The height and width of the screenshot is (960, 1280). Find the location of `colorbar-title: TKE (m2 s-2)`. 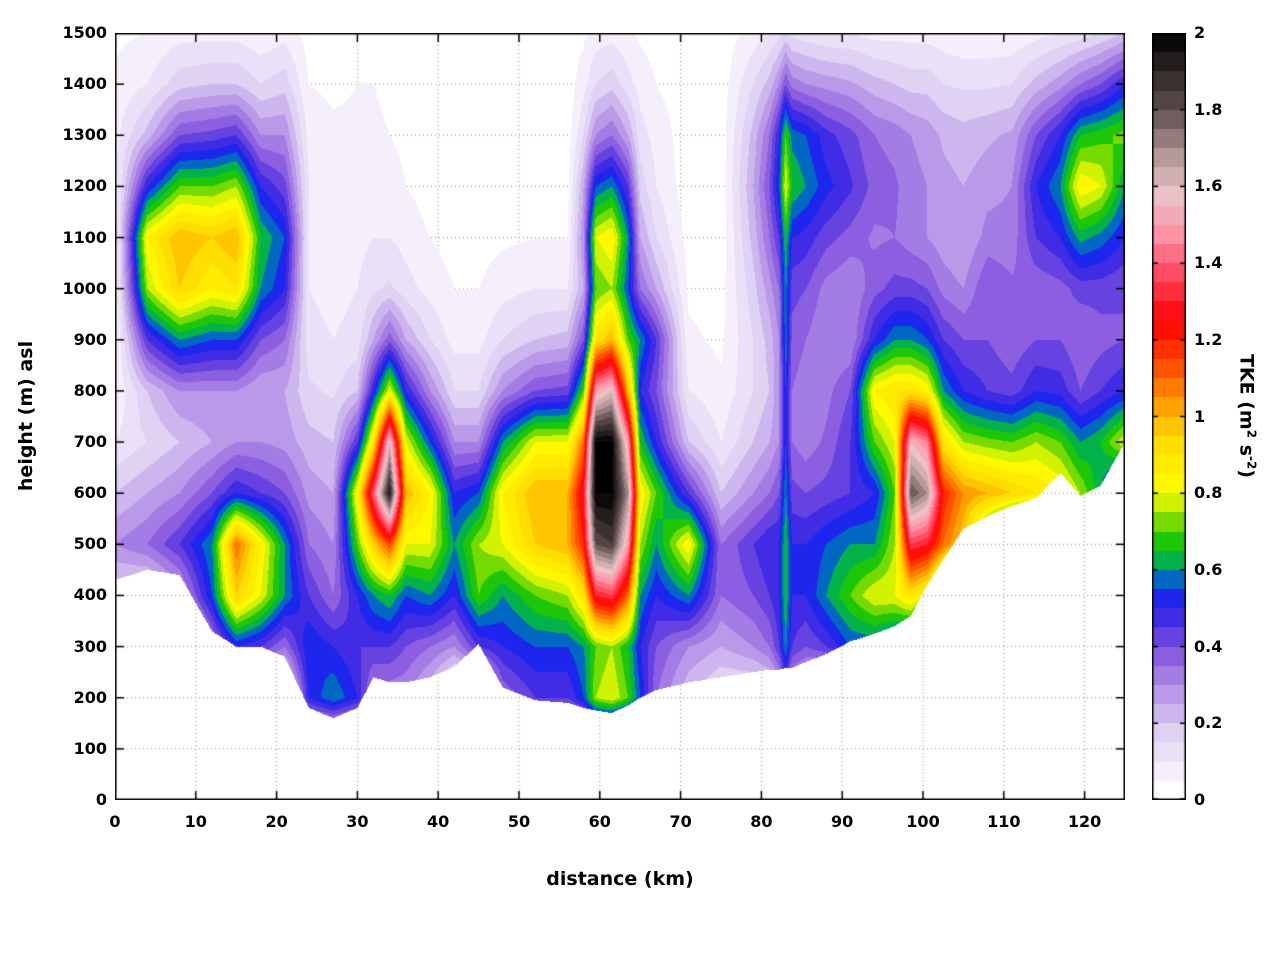

colorbar-title: TKE (m2 s-2) is located at coordinates (1247, 416).